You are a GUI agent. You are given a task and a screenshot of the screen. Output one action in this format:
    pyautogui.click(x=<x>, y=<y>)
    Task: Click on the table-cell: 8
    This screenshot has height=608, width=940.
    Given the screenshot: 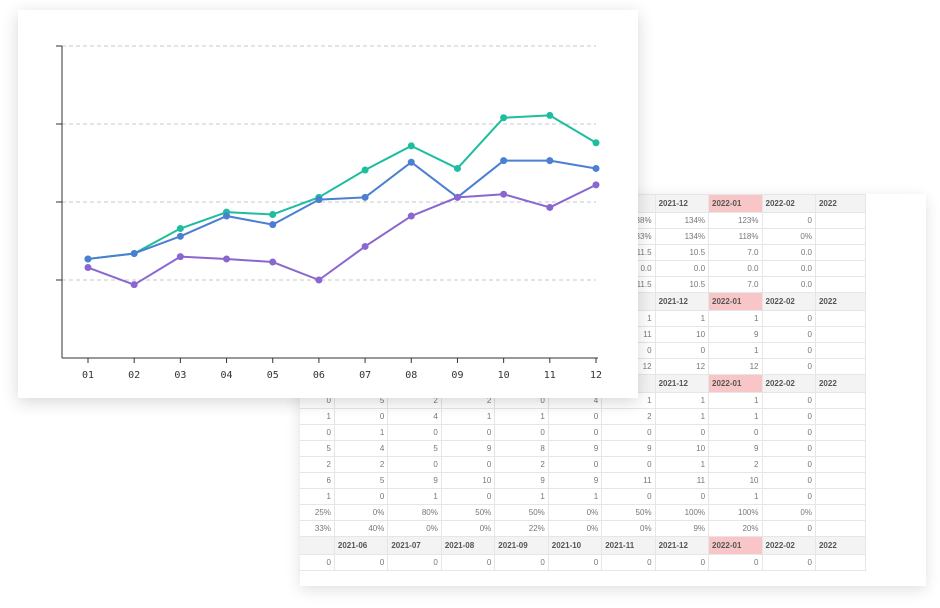 What is the action you would take?
    pyautogui.click(x=521, y=448)
    